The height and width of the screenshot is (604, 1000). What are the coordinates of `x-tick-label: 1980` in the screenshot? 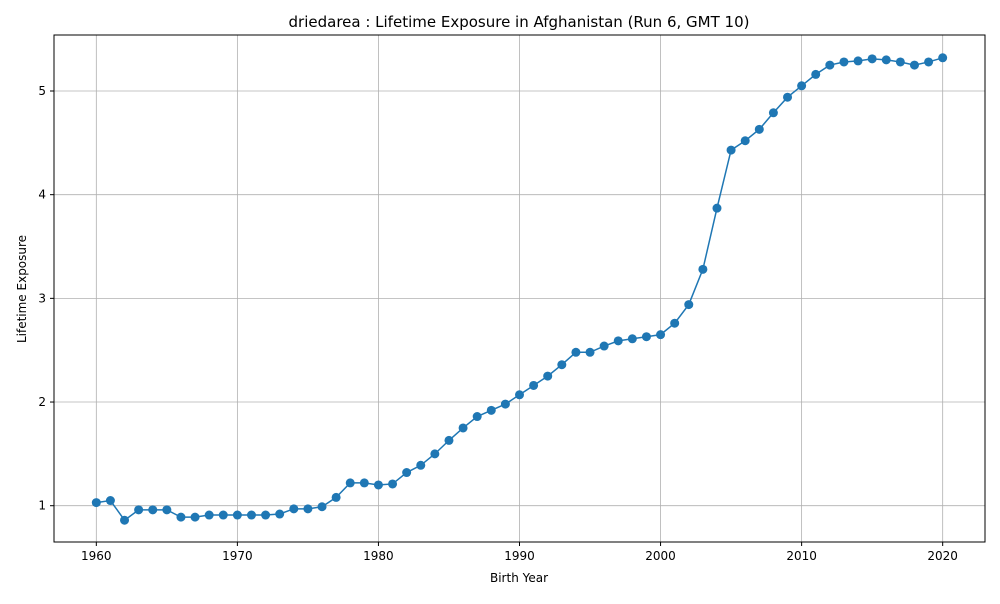 It's located at (378, 556).